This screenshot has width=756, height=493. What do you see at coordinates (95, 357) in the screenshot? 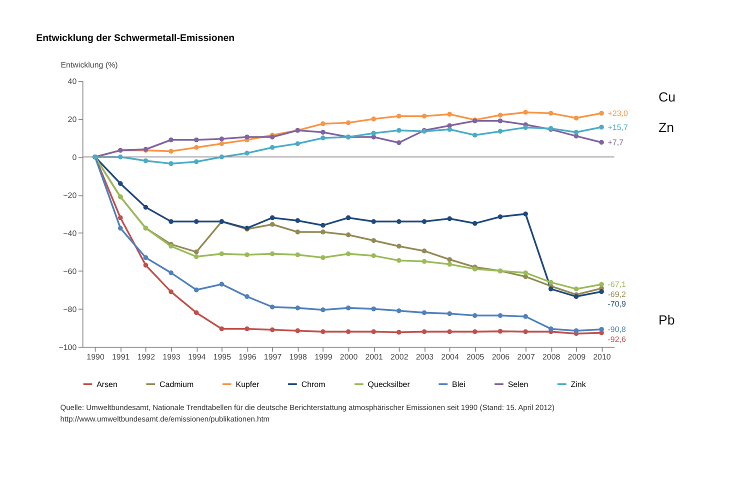
I see `x-tick-label: 1990` at bounding box center [95, 357].